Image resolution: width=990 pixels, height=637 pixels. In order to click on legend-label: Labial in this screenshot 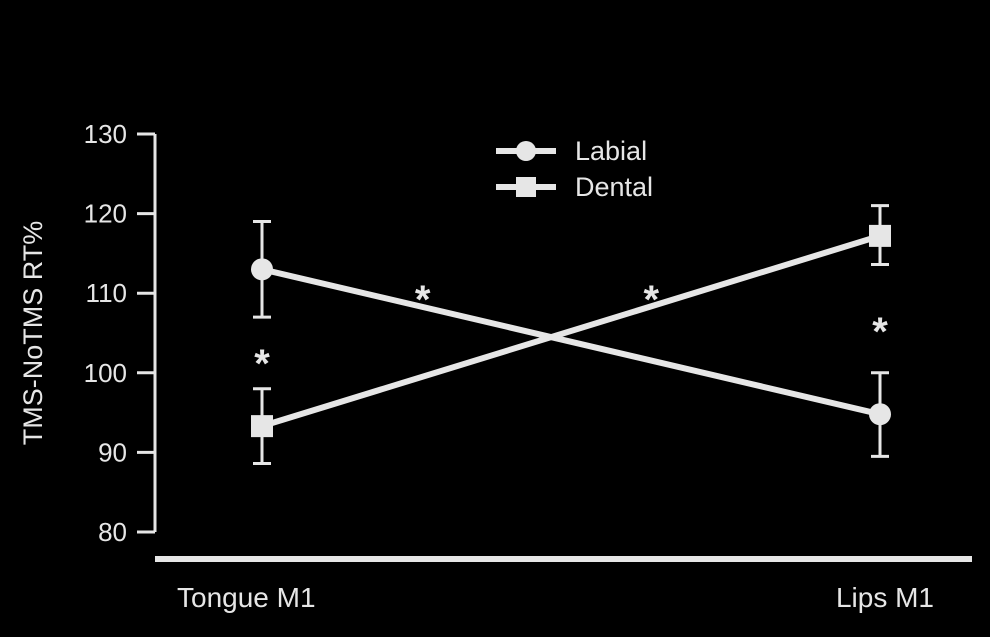, I will do `click(611, 151)`.